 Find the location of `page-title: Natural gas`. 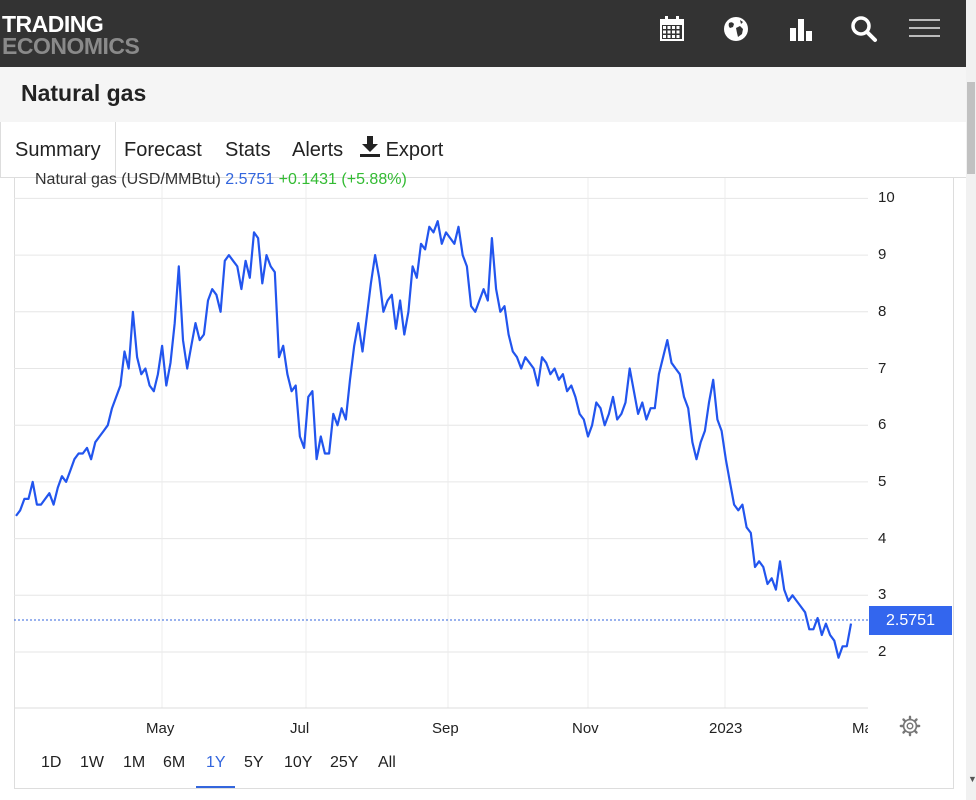

page-title: Natural gas is located at coordinates (84, 93).